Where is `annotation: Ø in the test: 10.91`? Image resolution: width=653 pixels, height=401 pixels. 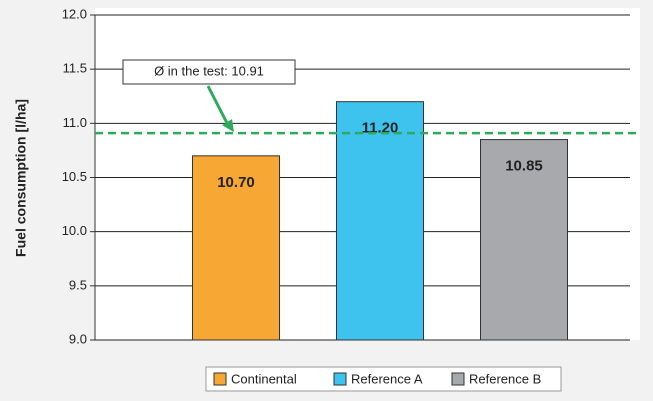 annotation: Ø in the test: 10.91 is located at coordinates (209, 70).